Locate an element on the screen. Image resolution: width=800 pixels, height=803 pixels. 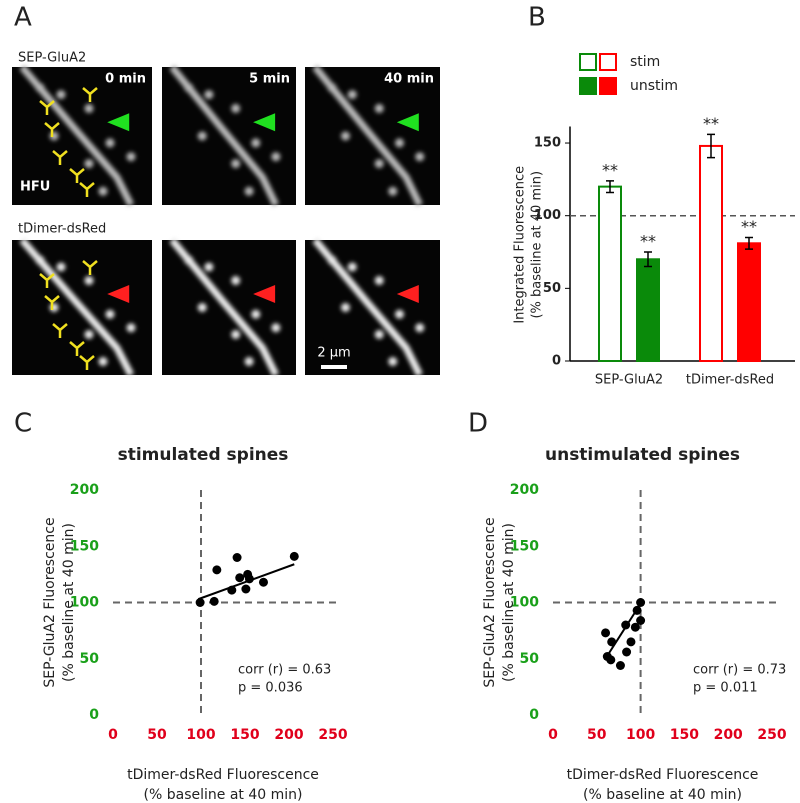
chart-title: unstimulated spines is located at coordinates (642, 455).